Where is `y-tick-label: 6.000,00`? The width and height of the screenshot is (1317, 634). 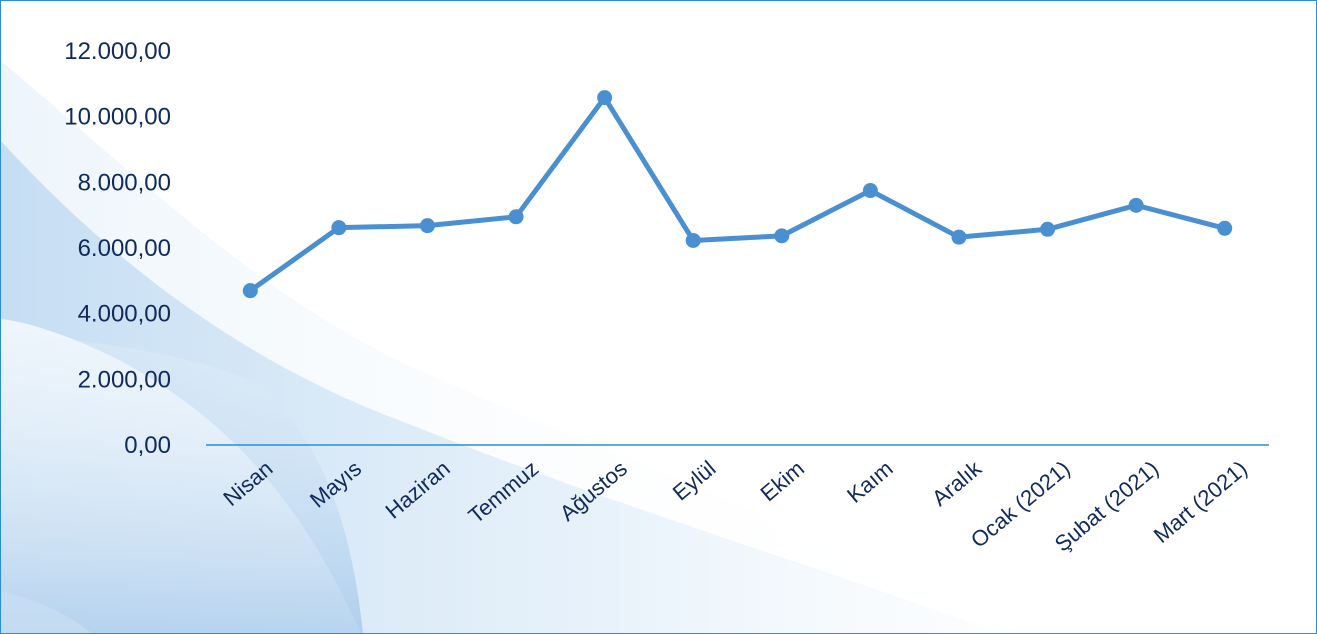 y-tick-label: 6.000,00 is located at coordinates (124, 248).